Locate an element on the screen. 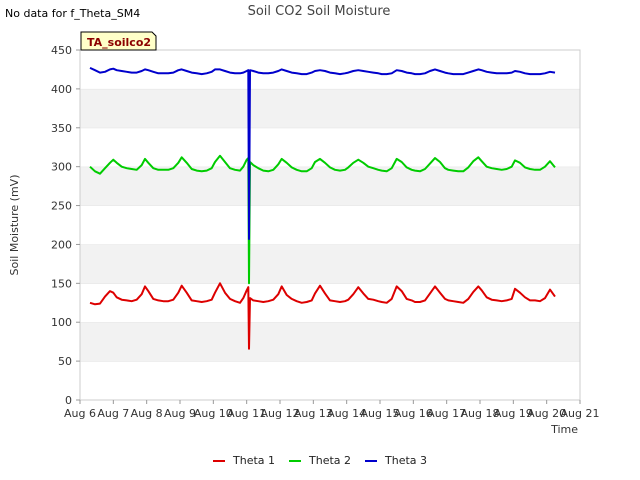  legend-label: Theta 3 is located at coordinates (405, 460).